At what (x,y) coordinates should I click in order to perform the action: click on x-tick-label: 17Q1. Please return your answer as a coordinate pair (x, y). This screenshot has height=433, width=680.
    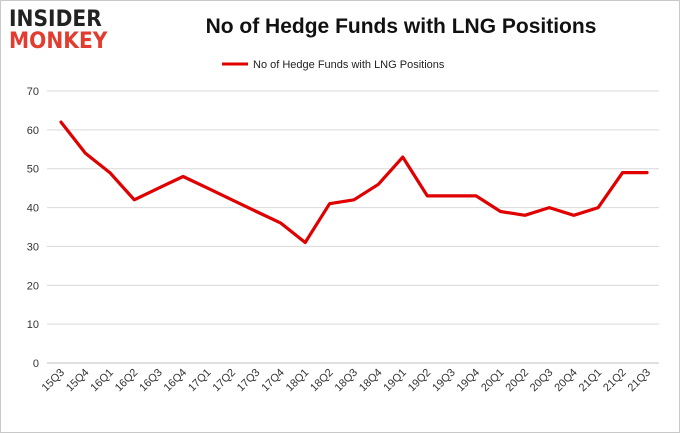
    Looking at the image, I should click on (200, 381).